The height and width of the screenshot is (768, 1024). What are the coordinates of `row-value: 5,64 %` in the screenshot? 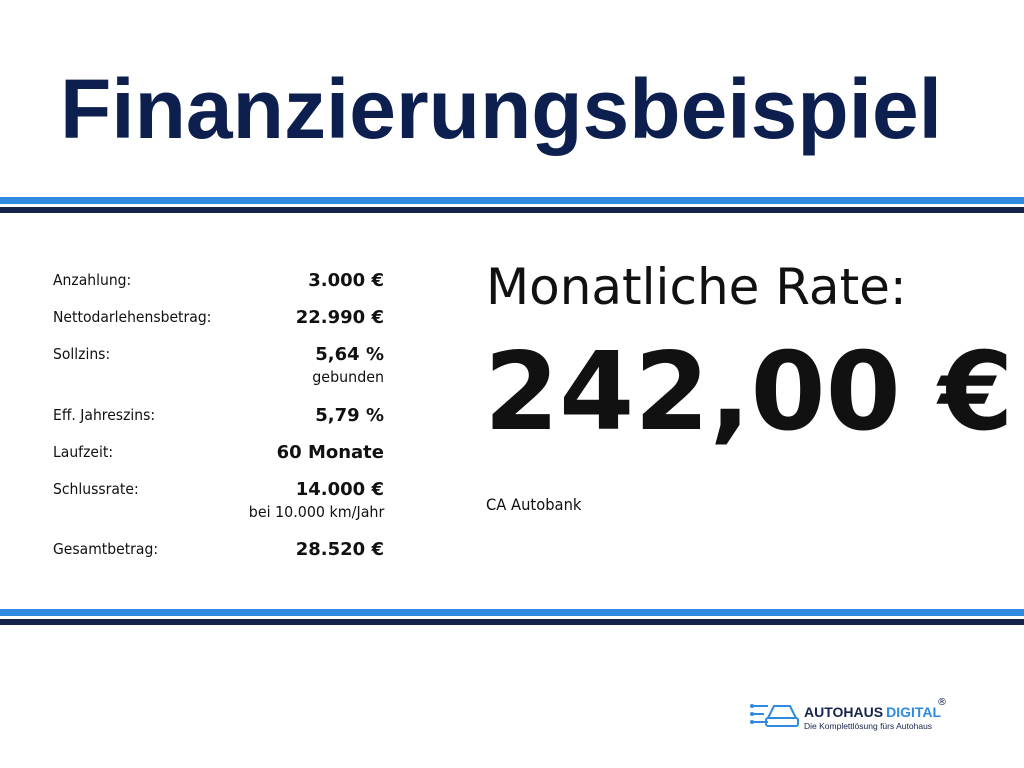 It's located at (349, 354).